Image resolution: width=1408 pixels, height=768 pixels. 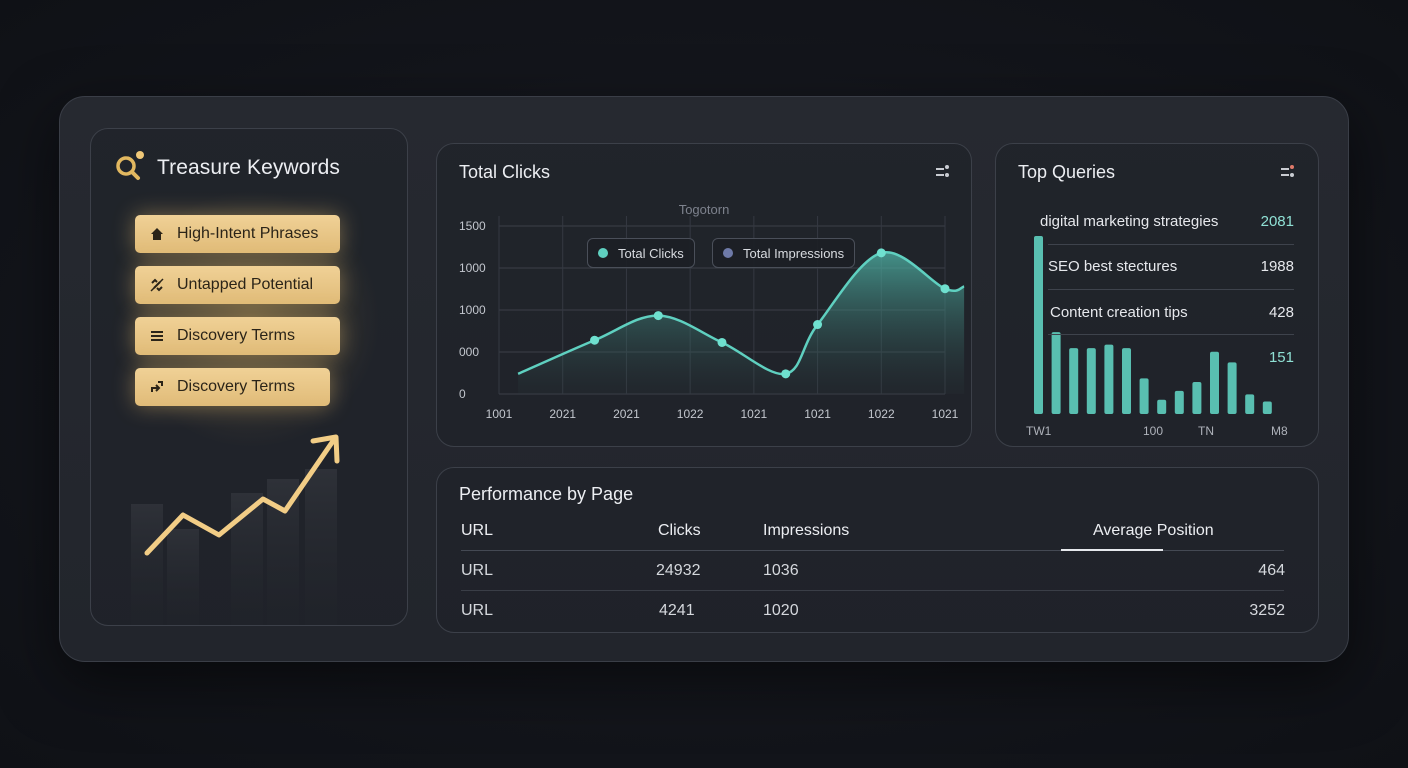 What do you see at coordinates (248, 167) in the screenshot?
I see `sidebar-title: Treasure Keywords` at bounding box center [248, 167].